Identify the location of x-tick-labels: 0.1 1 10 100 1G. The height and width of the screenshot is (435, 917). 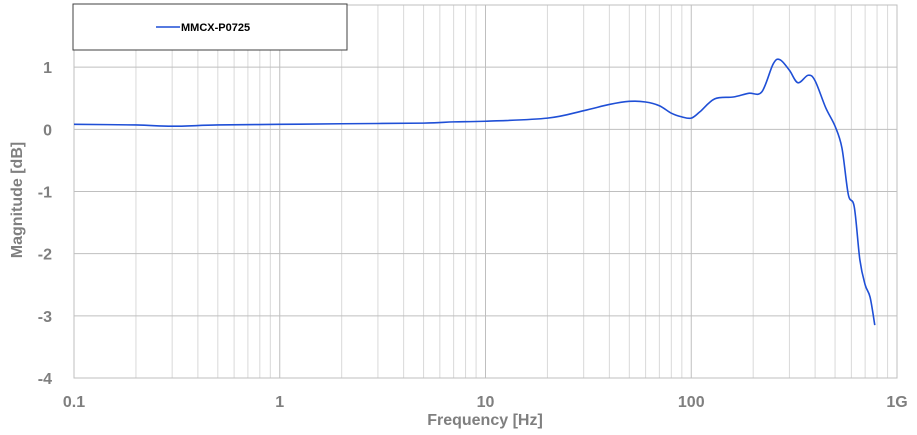
(485, 402).